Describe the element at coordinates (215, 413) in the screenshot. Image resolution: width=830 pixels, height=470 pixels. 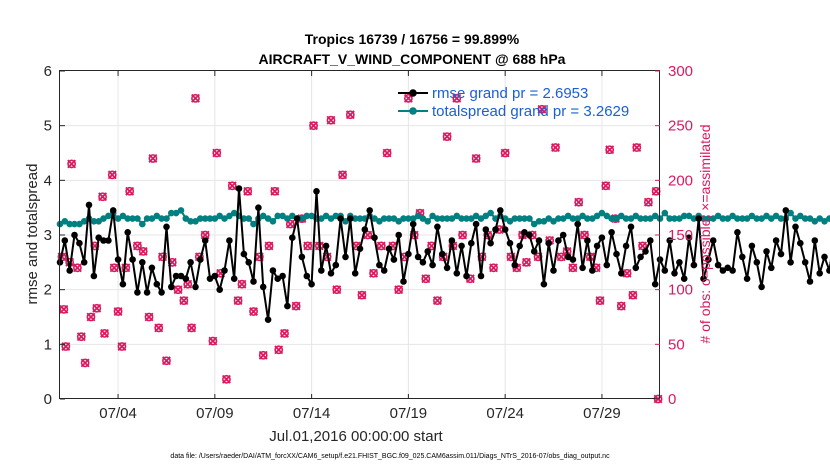
I see `x-tick-label: 07/09` at that location.